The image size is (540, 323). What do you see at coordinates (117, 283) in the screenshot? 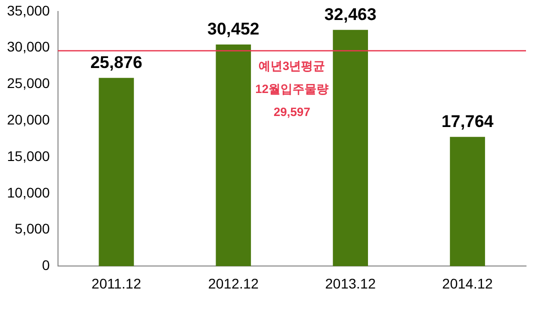
I see `x-tick-label: 2011.12` at bounding box center [117, 283].